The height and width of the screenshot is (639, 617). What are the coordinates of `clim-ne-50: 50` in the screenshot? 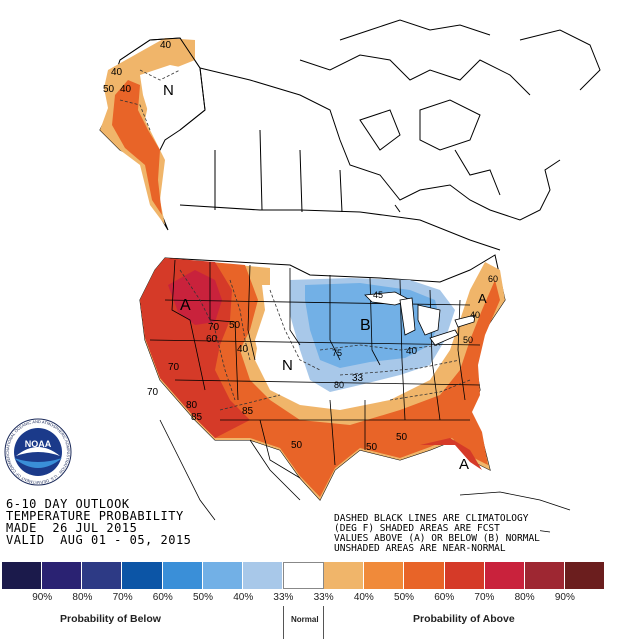 It's located at (468, 340).